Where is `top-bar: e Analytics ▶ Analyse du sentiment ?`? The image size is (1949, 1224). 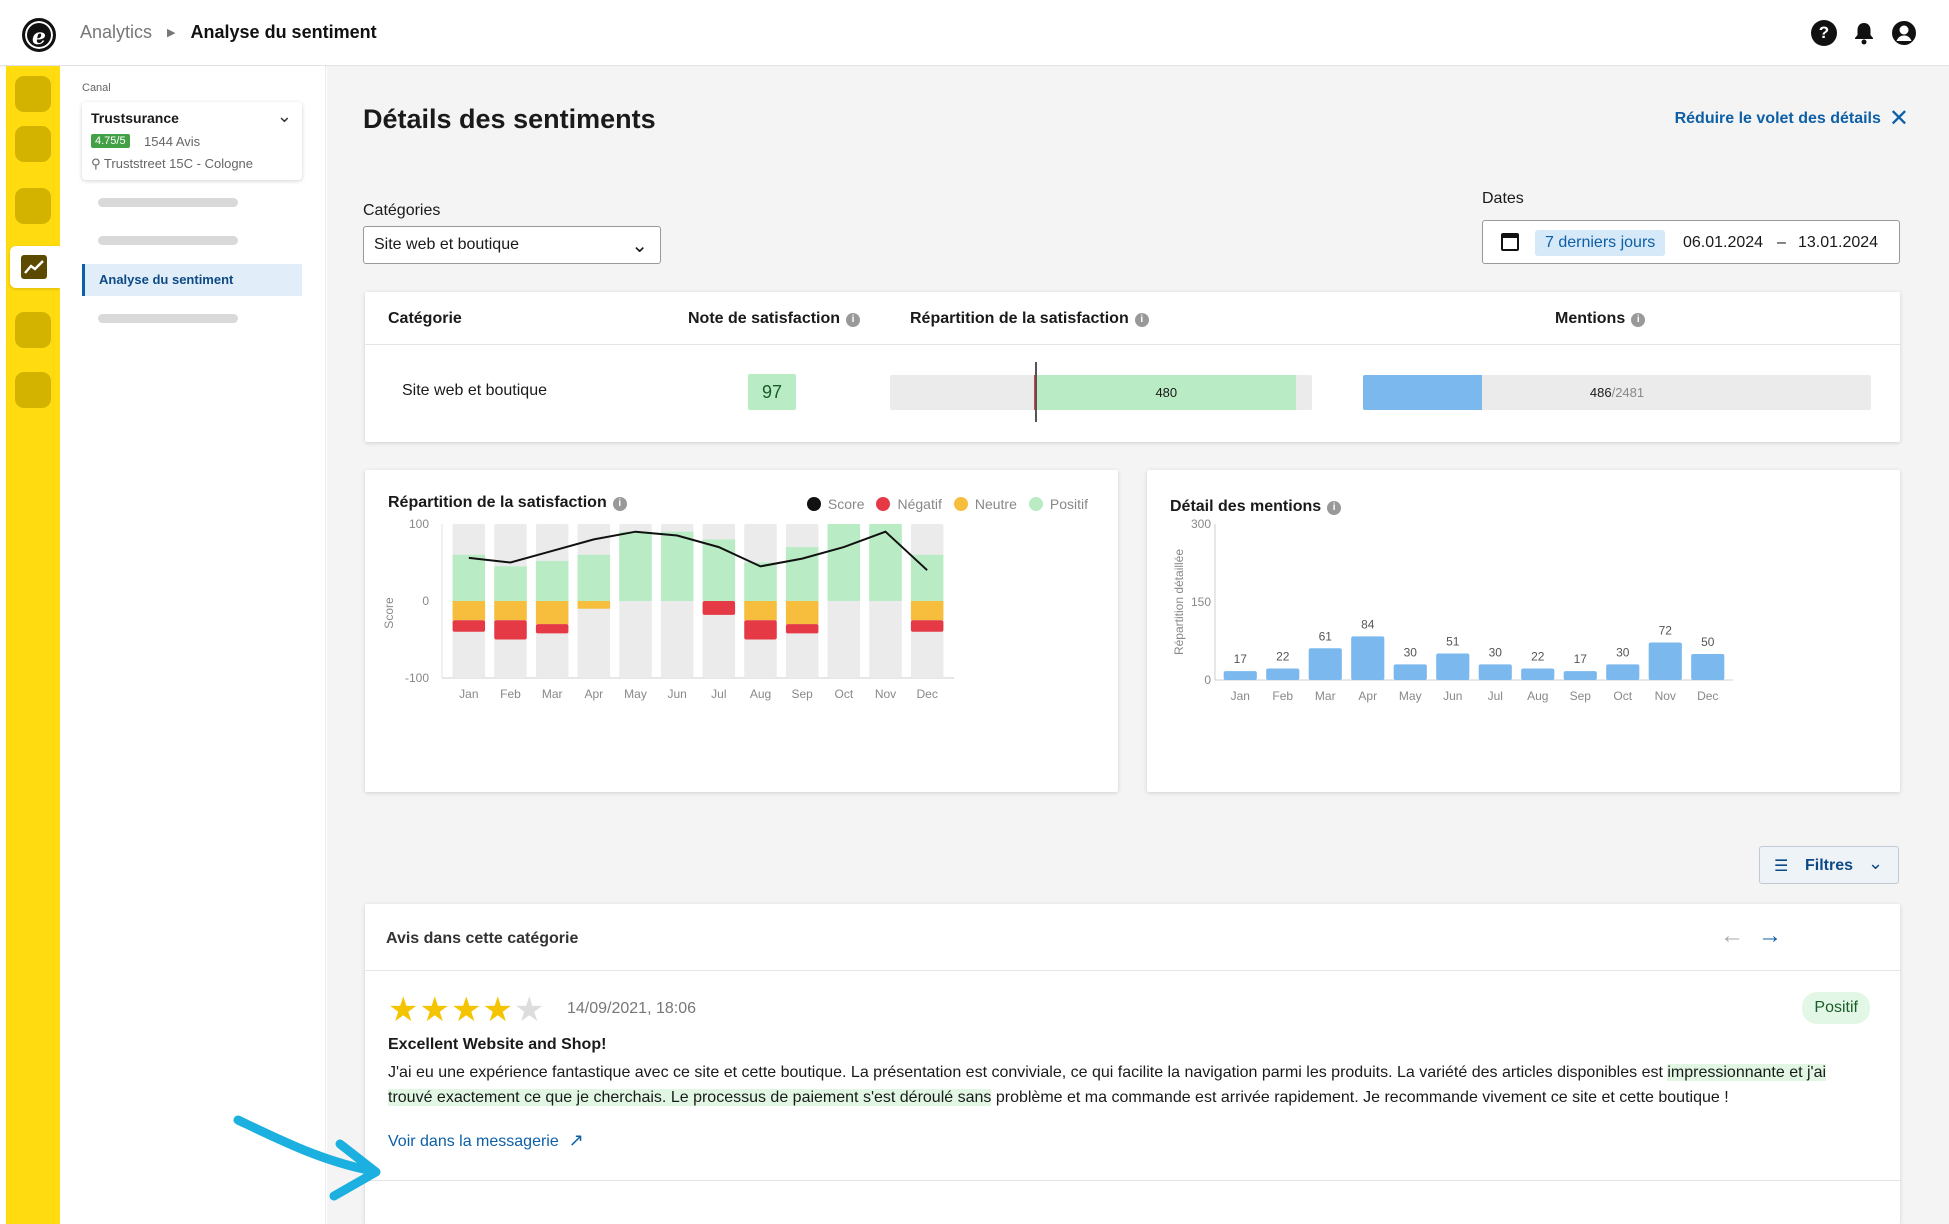 top-bar: e Analytics ▶ Analyse du sentiment ? is located at coordinates (974, 33).